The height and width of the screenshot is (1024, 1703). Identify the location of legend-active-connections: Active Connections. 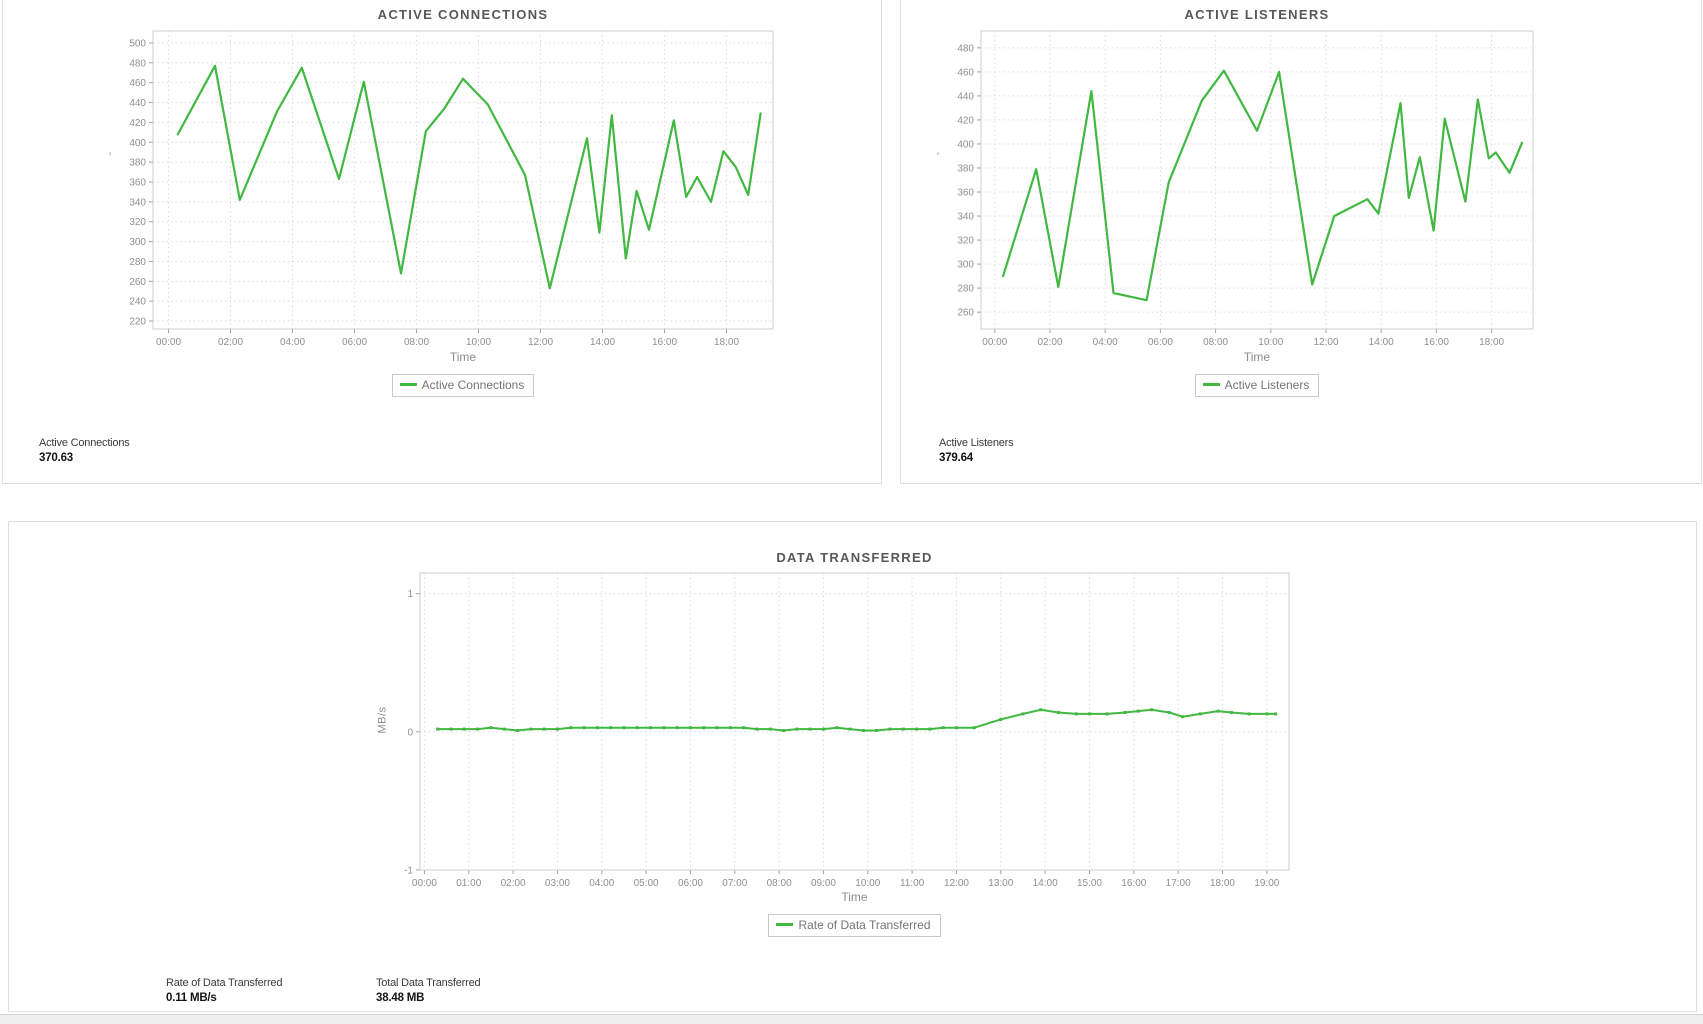
(463, 385).